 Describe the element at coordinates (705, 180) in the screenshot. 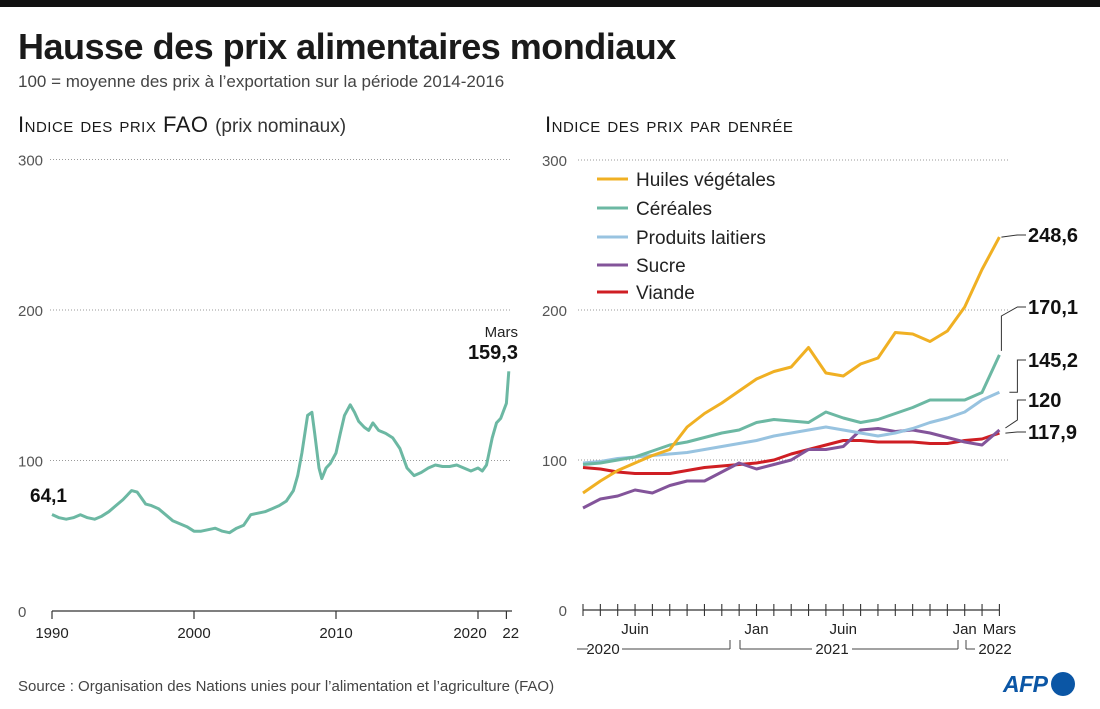

I see `legend-label-huiles: Huiles végétales` at that location.